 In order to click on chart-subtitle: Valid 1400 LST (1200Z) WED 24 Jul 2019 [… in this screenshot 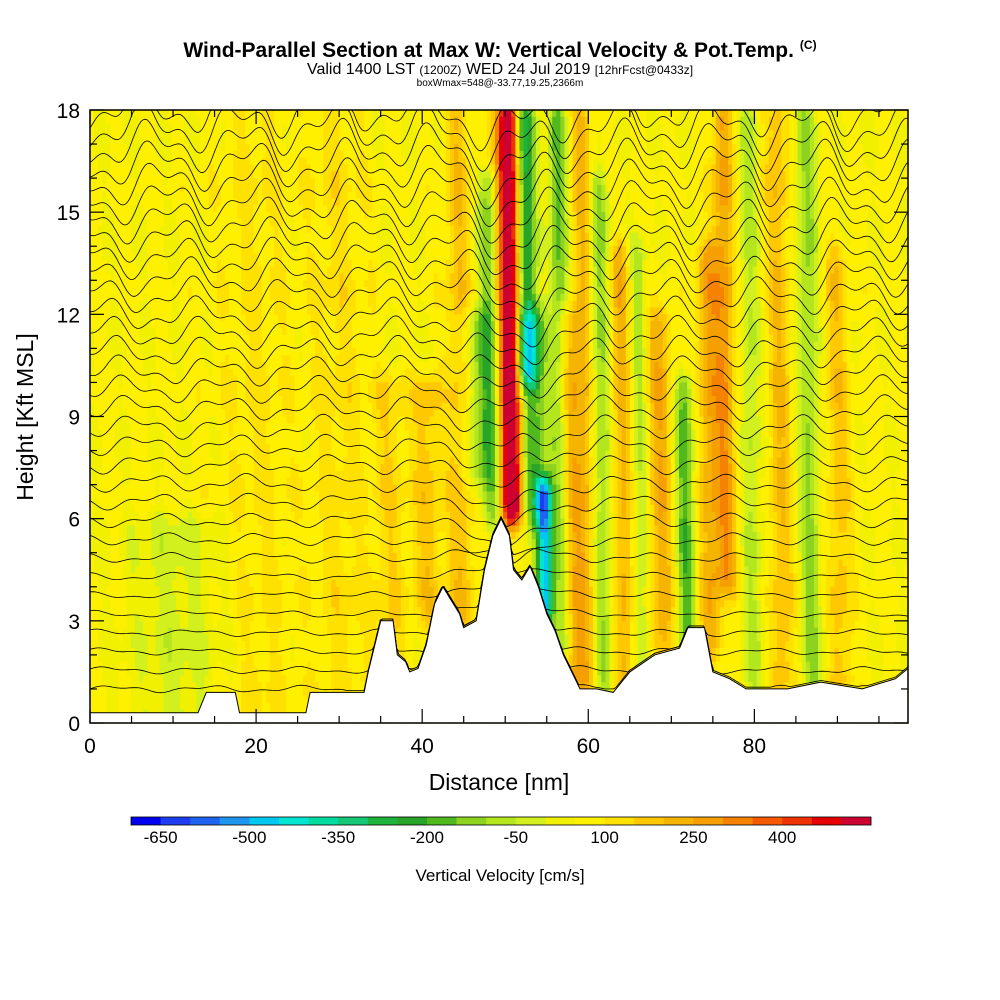, I will do `click(500, 69)`.